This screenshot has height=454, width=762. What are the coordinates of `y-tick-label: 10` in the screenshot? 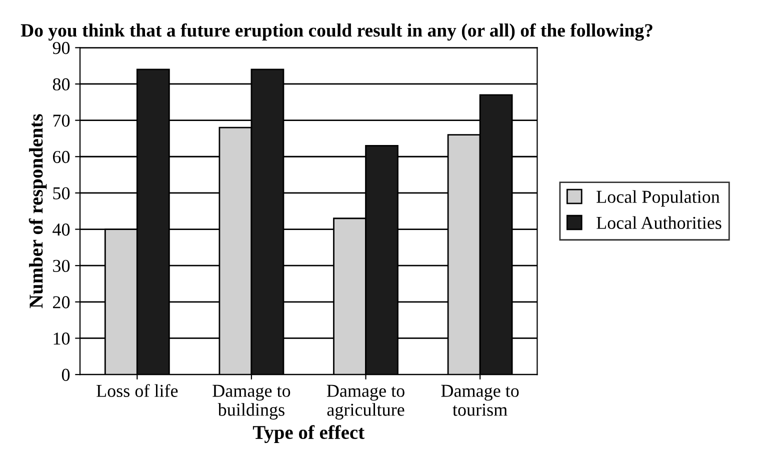 It's located at (62, 338).